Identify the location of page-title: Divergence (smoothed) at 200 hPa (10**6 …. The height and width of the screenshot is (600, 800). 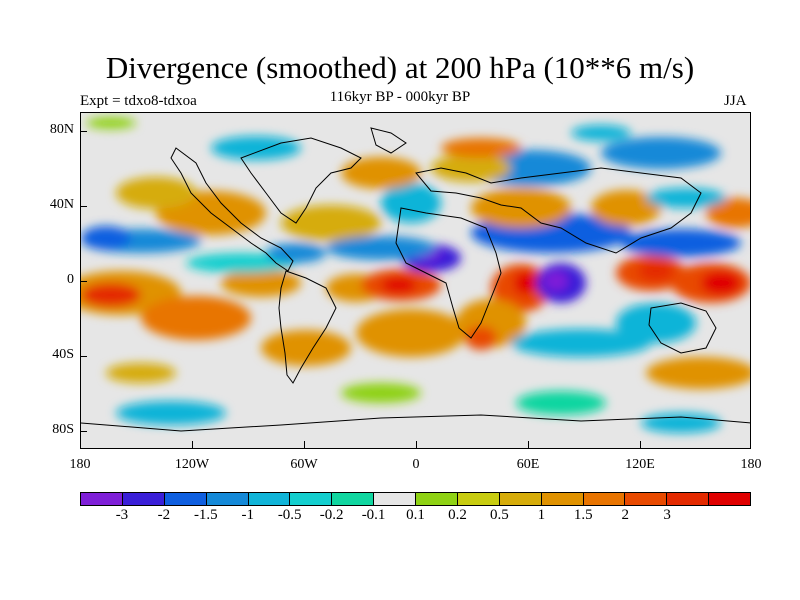
(400, 67).